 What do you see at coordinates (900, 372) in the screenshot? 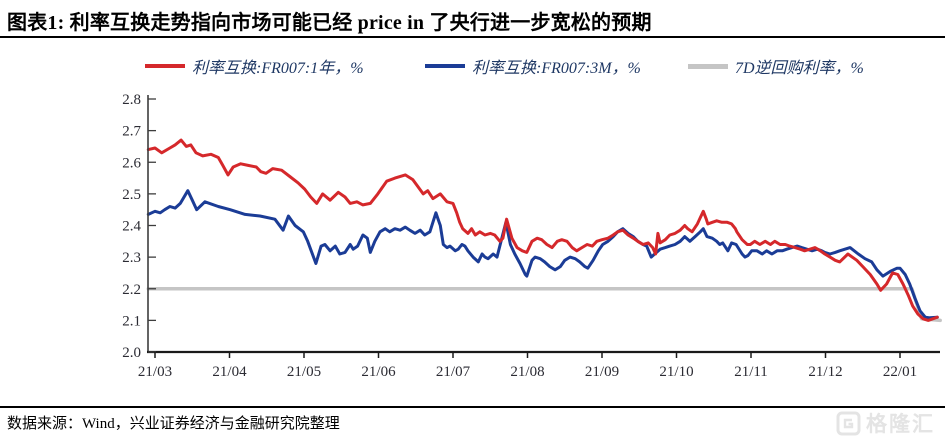
I see `x-tick-label: 22/01` at bounding box center [900, 372].